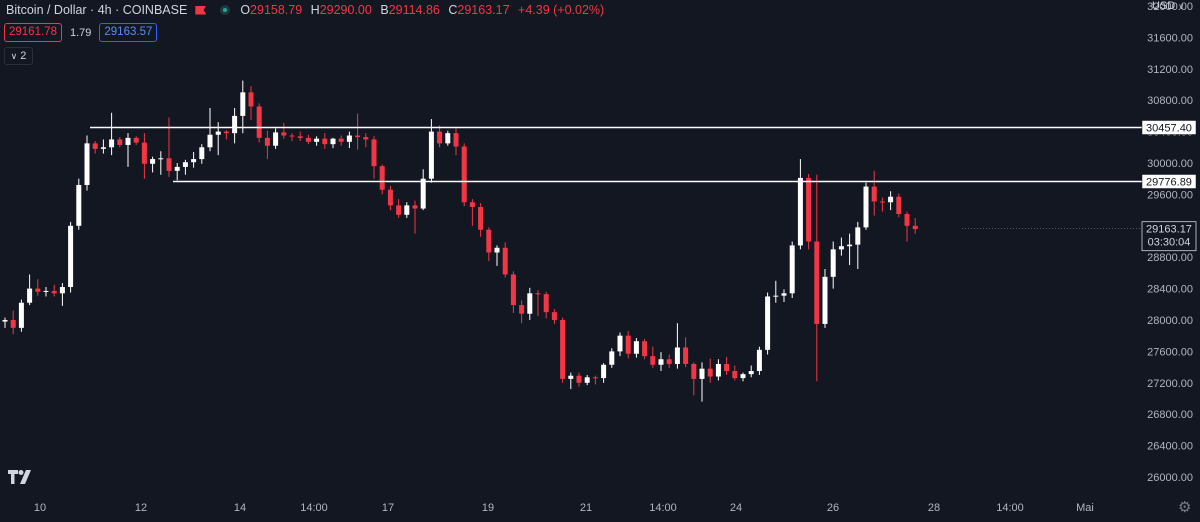  Describe the element at coordinates (1170, 321) in the screenshot. I see `price-tick-label: 28000.00` at that location.